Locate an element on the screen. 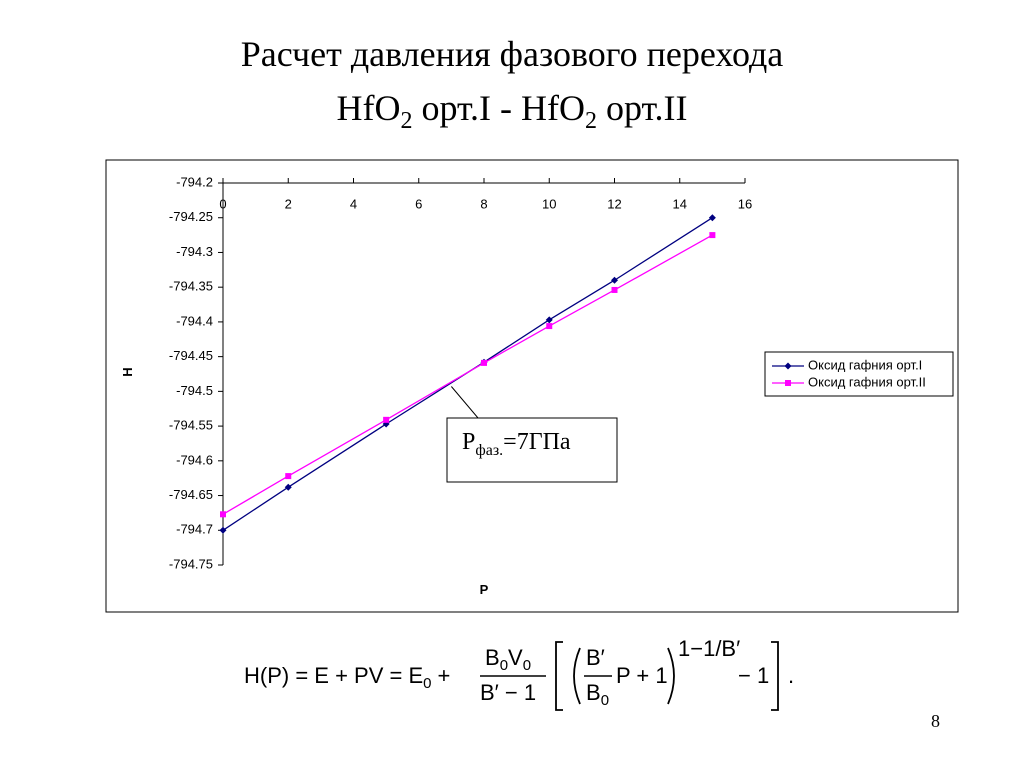 The image size is (1024, 768). y-tick-label: -794.35 is located at coordinates (191, 286).